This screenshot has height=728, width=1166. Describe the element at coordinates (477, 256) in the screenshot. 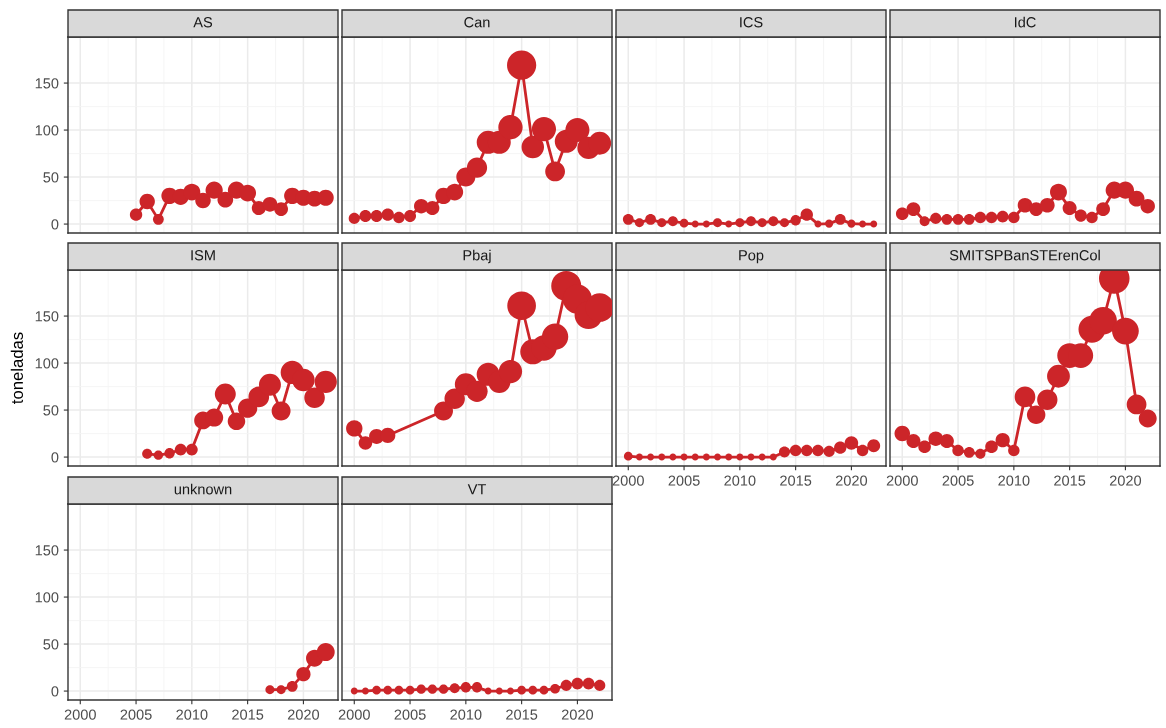

I see `chart-title: Pbaj` at that location.